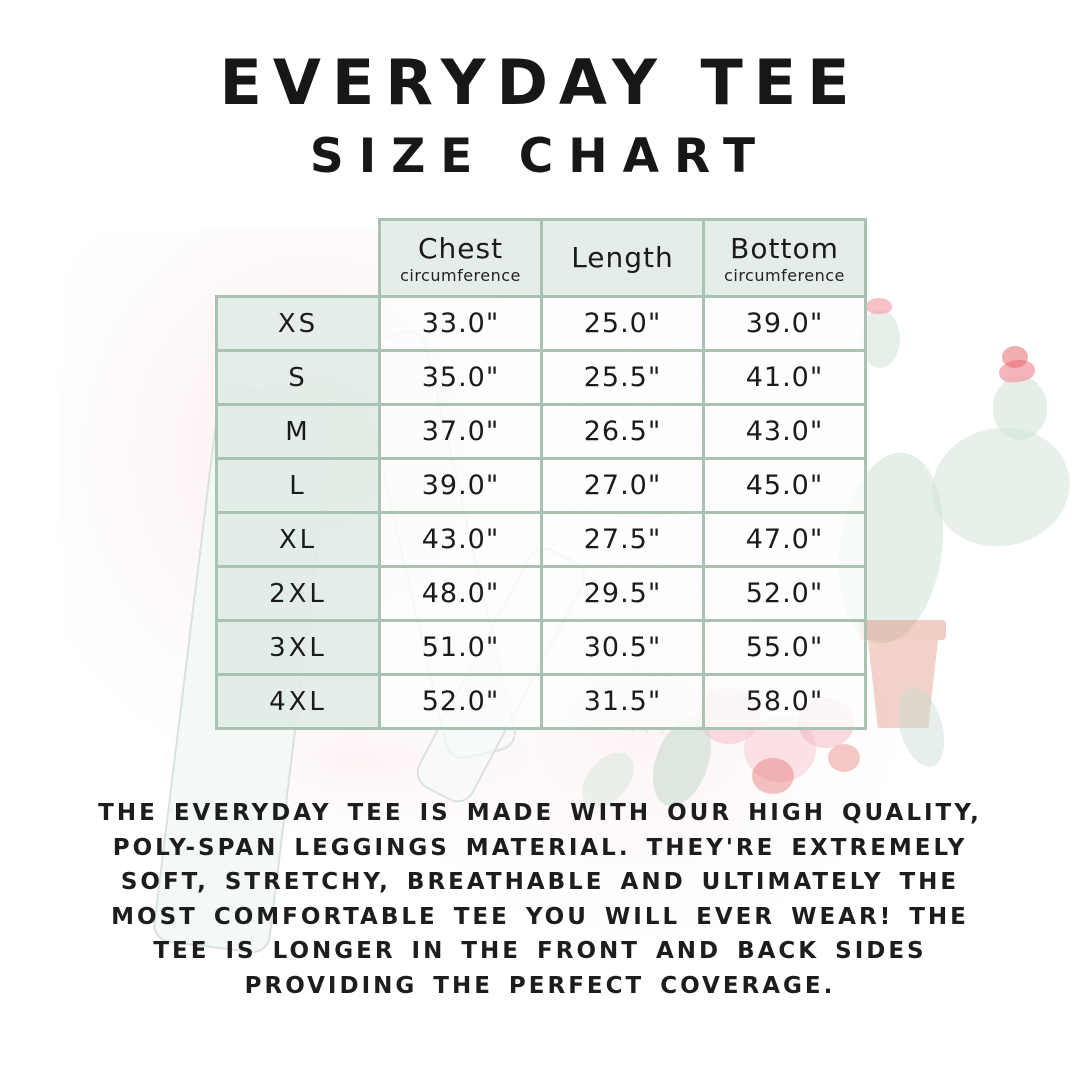 Image resolution: width=1080 pixels, height=1080 pixels. What do you see at coordinates (784, 647) in the screenshot?
I see `bottom-value: 55.0"` at bounding box center [784, 647].